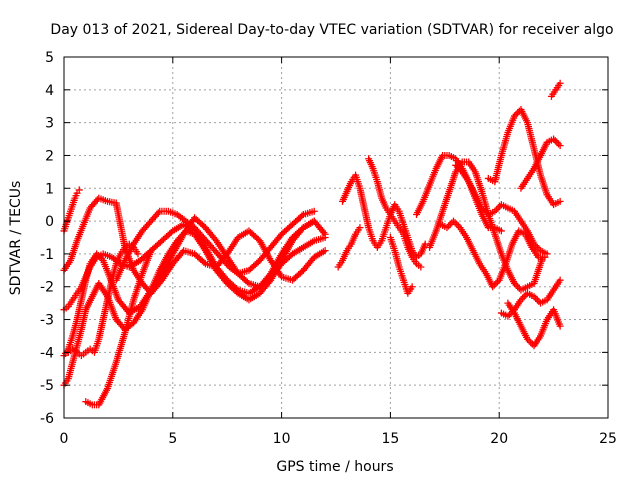 The image size is (640, 480). I want to click on y-tick-label: -5, so click(47, 386).